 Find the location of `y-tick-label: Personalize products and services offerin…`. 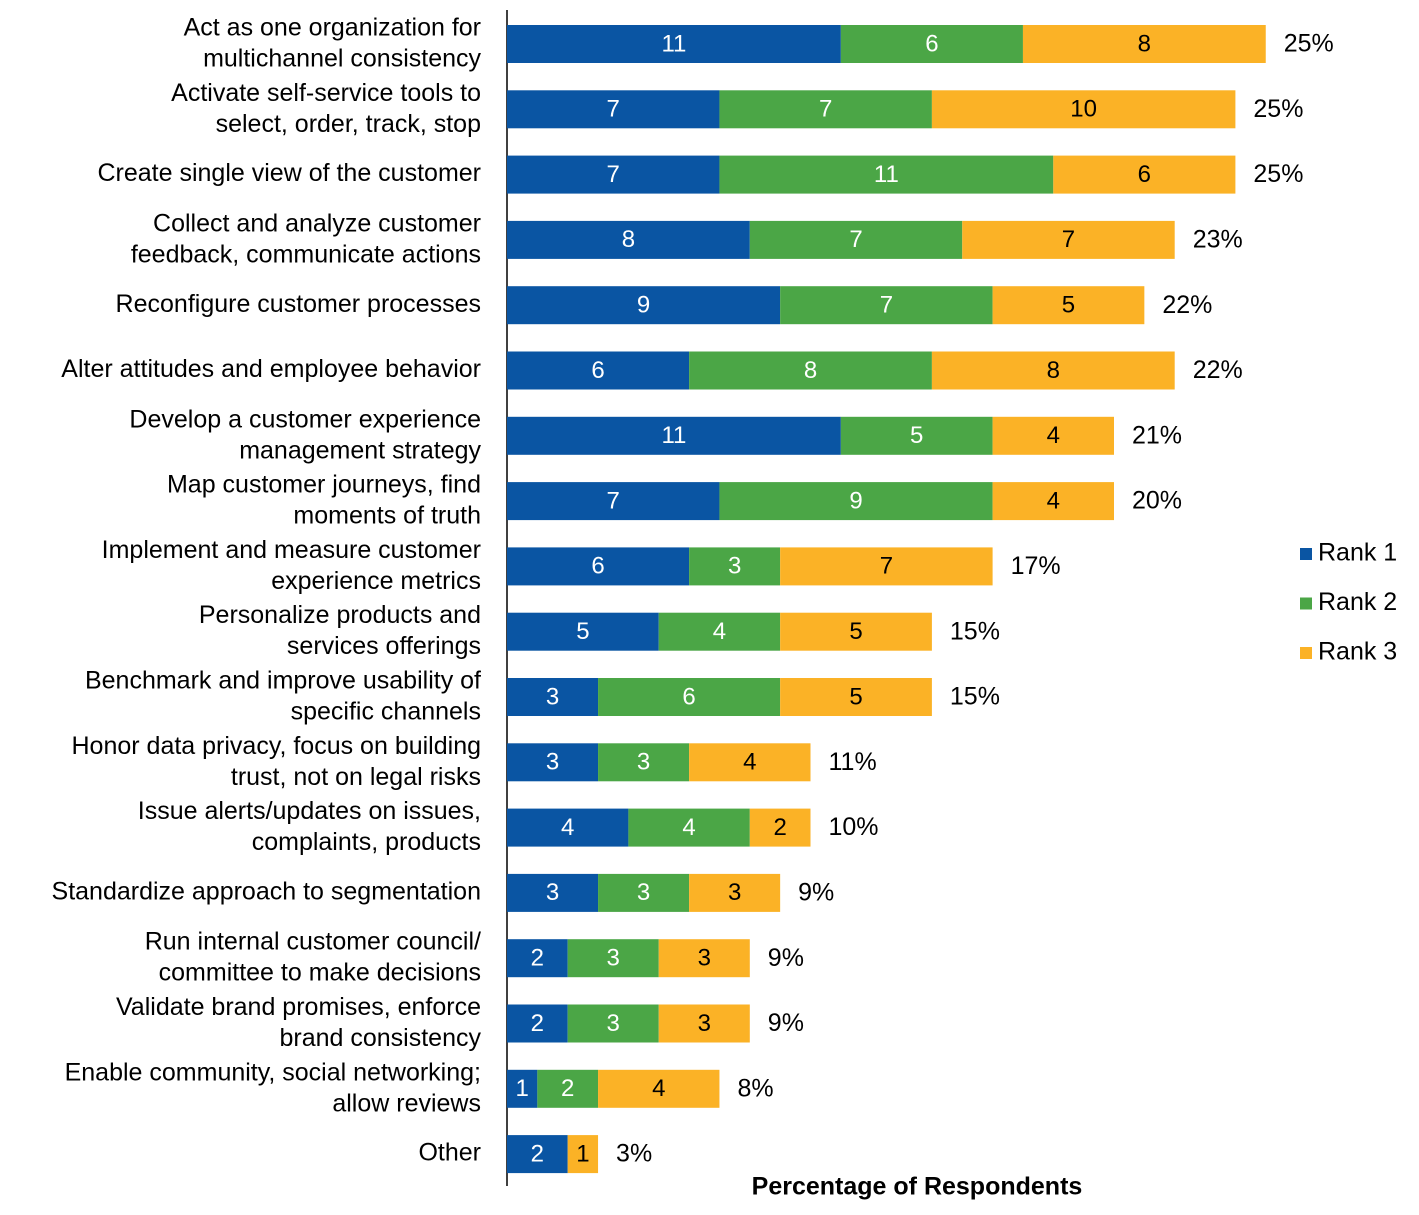

y-tick-label: Personalize products and services offerin… is located at coordinates (340, 630).